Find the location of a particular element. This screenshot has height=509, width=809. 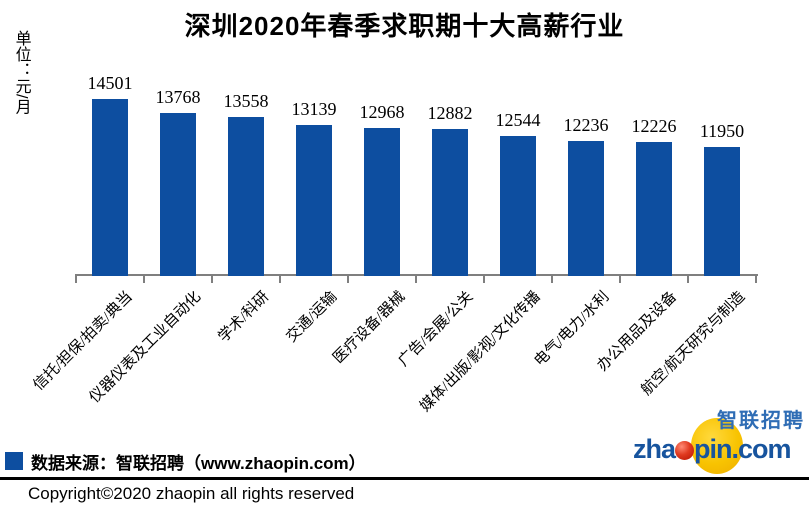

bar-value-label: 12226 is located at coordinates (654, 126).